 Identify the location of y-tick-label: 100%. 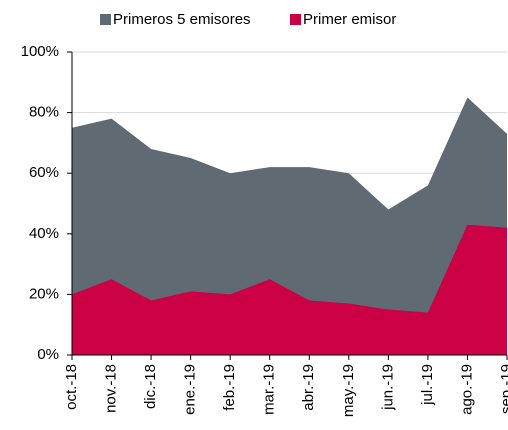
(40, 51).